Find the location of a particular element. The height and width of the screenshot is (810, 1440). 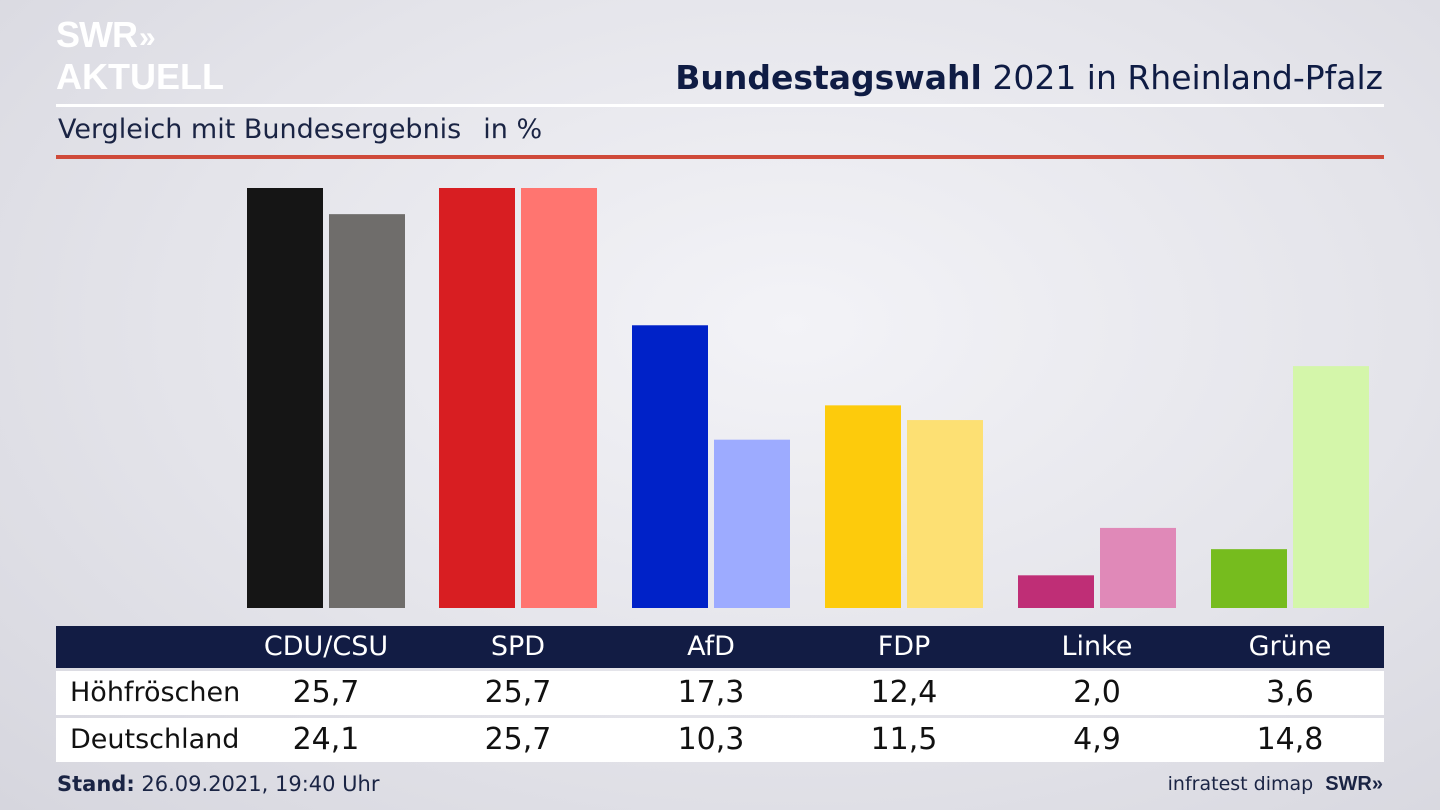

bar-spd-deutschland is located at coordinates (559, 398).